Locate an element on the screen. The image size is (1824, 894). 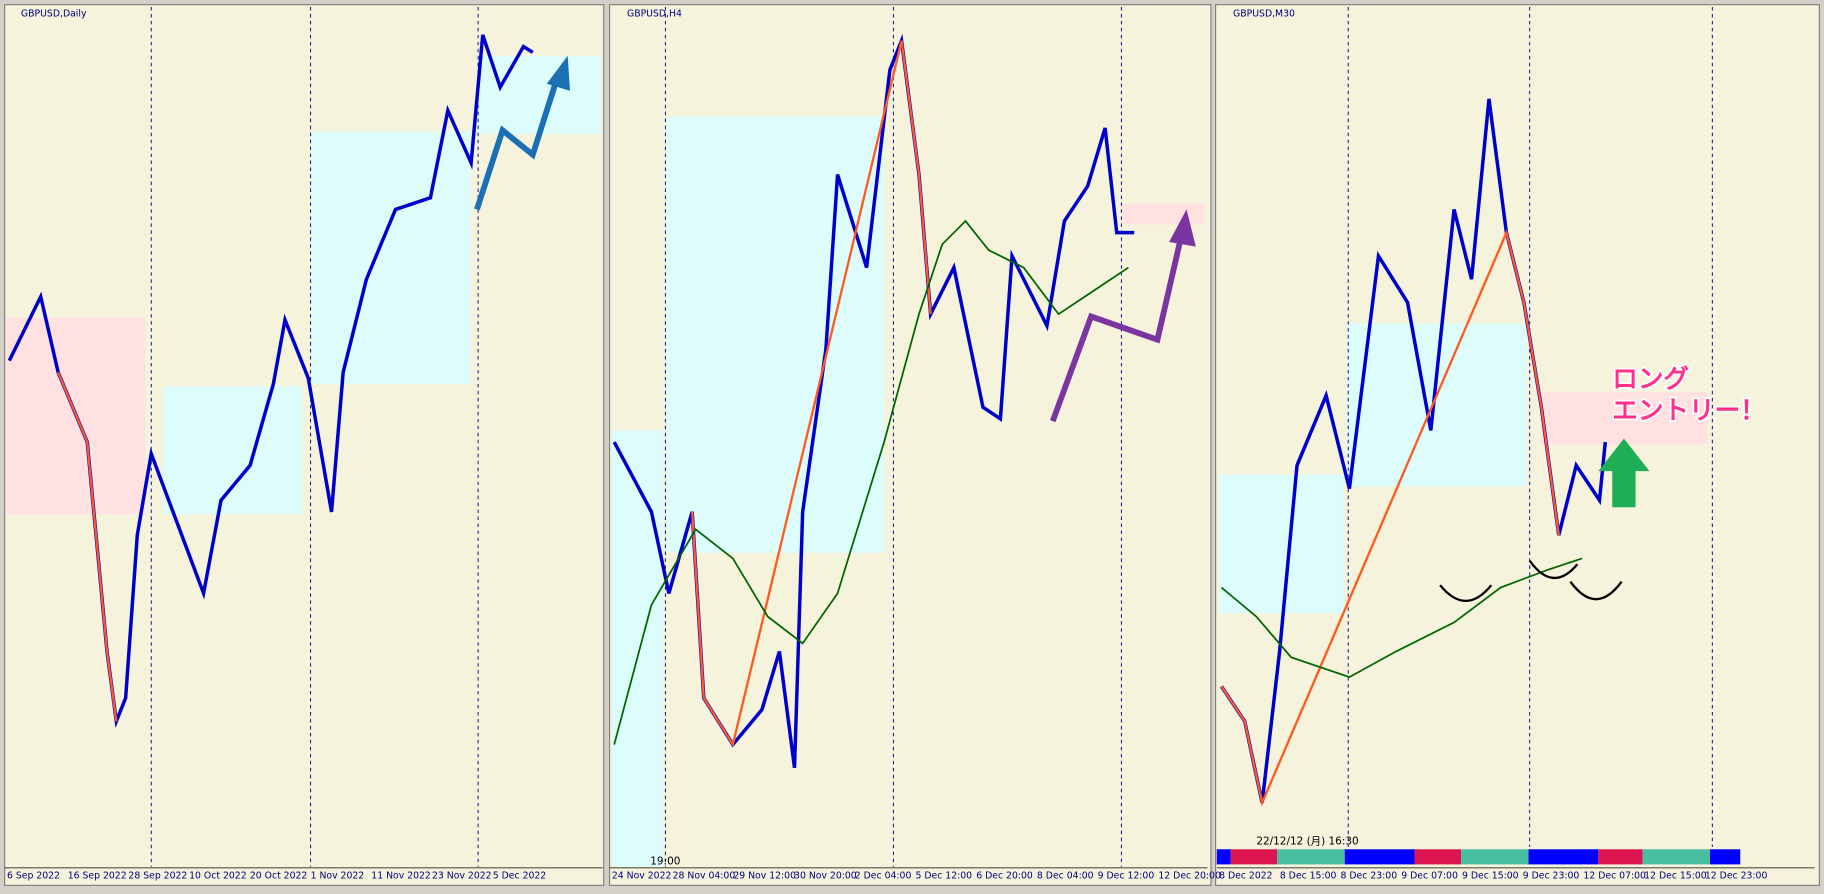
x-tick-label: 29 Nov 12:00 is located at coordinates (764, 875).